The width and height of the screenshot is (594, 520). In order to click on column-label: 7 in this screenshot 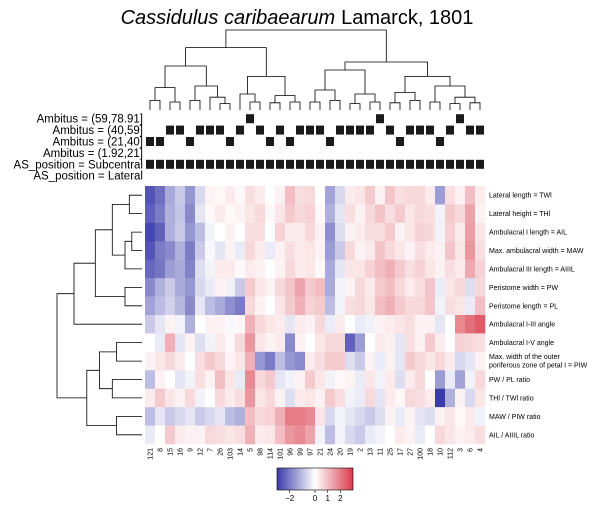, I will do `click(211, 450)`.